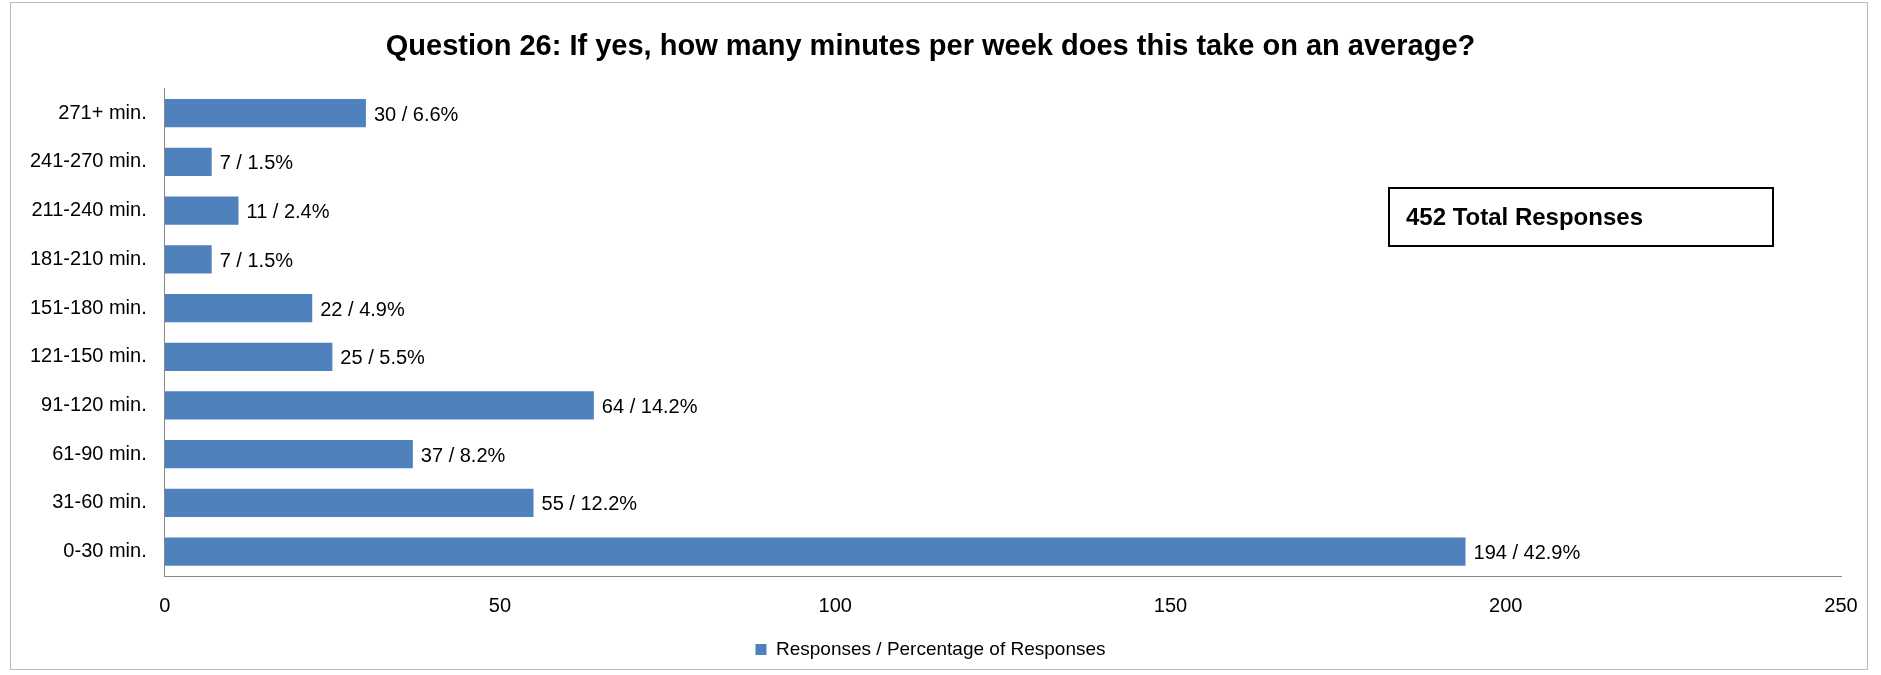  Describe the element at coordinates (649, 406) in the screenshot. I see `data-label: 64 / 14.2%` at that location.